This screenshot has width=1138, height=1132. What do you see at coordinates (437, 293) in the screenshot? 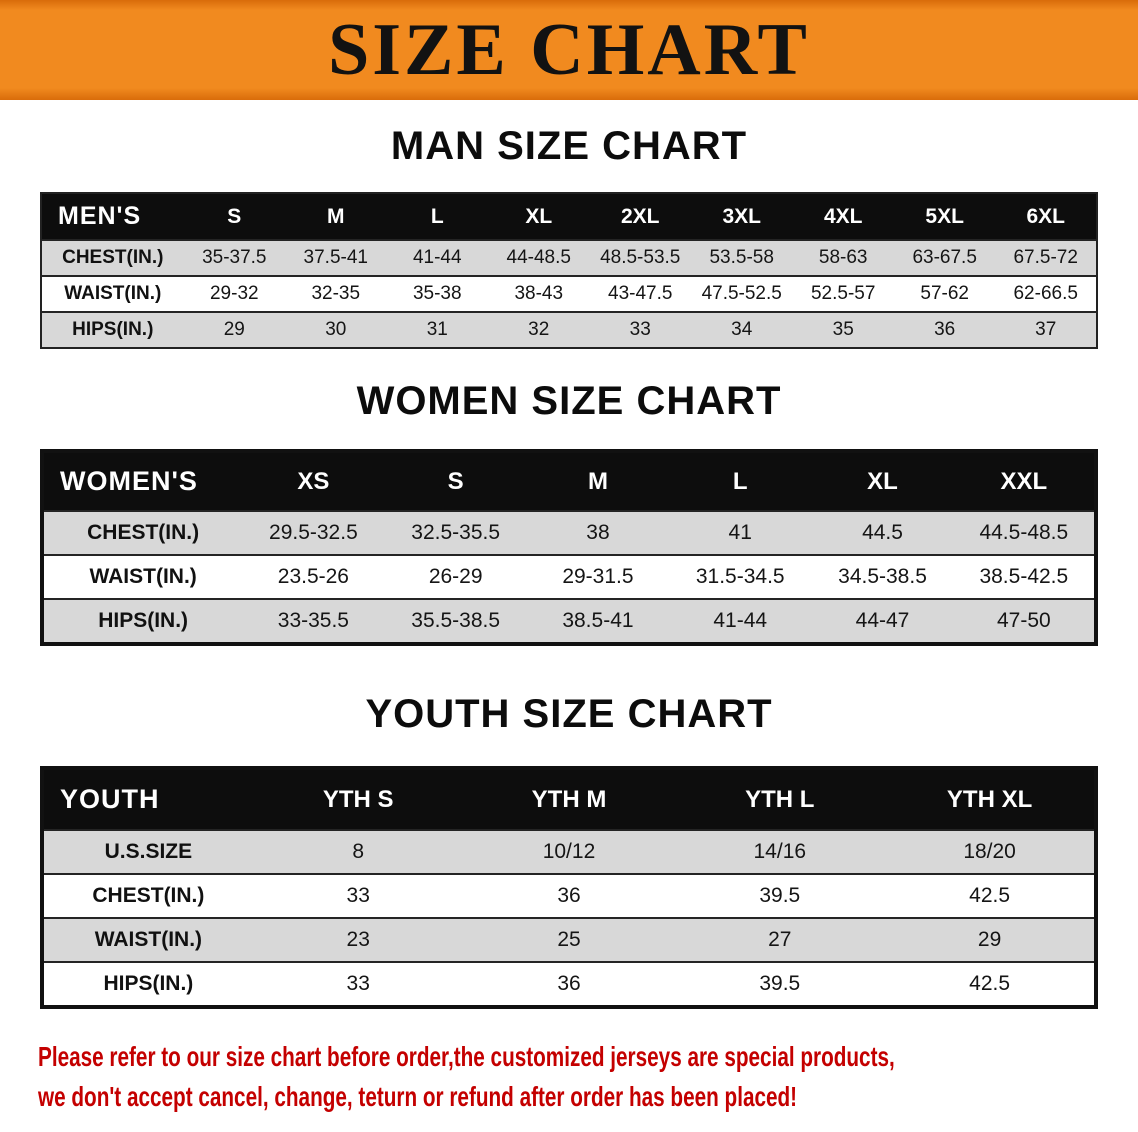
I see `size-value: 35-38` at bounding box center [437, 293].